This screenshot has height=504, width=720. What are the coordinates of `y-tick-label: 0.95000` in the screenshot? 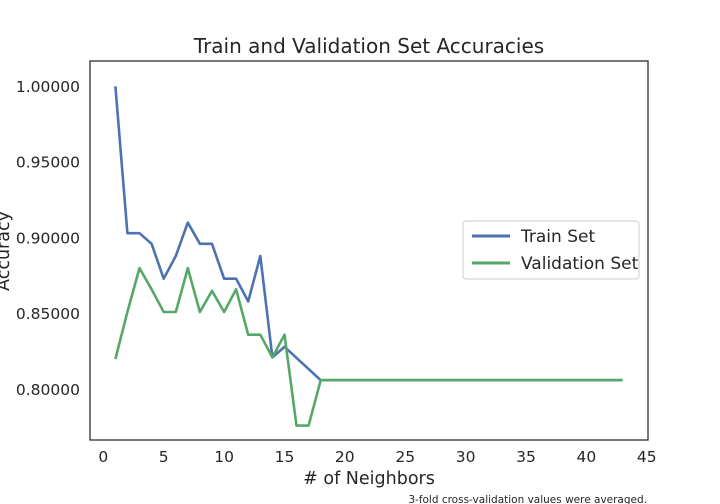 It's located at (48, 163).